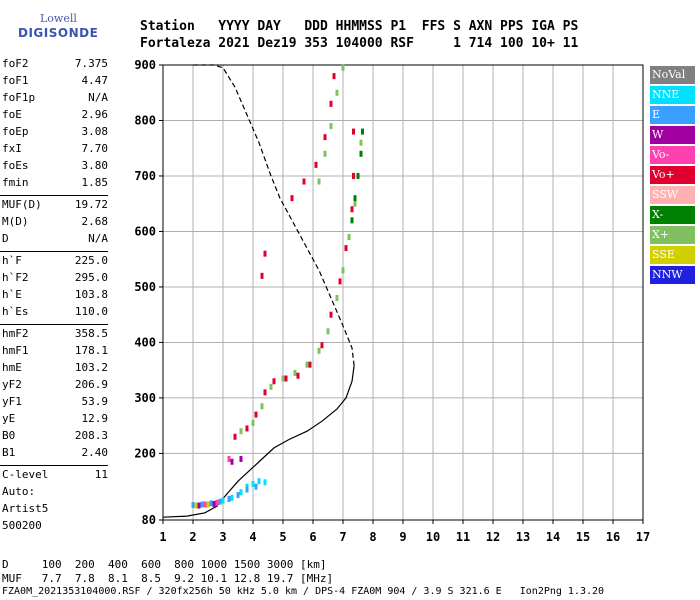 The height and width of the screenshot is (600, 700). I want to click on param-value: 2.40, so click(95, 452).